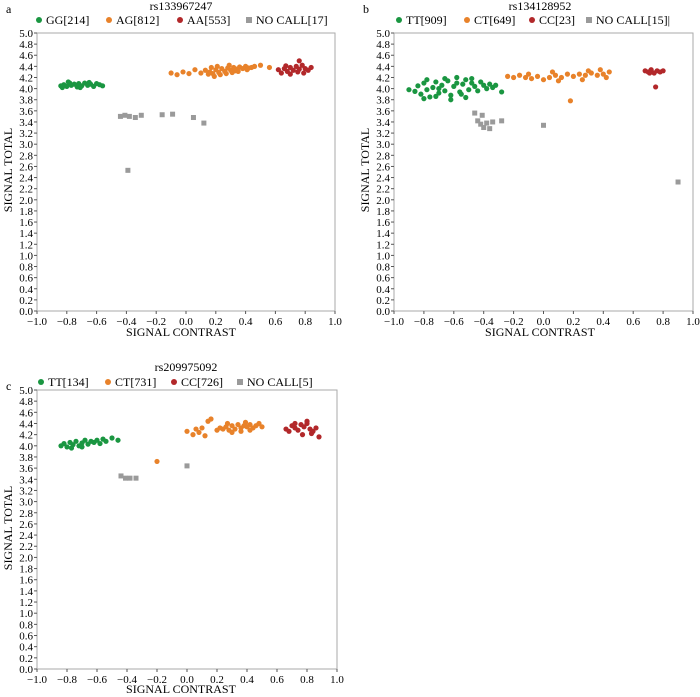 The image size is (700, 697). I want to click on panel-c-y-tick-label: 1.8, so click(26, 570).